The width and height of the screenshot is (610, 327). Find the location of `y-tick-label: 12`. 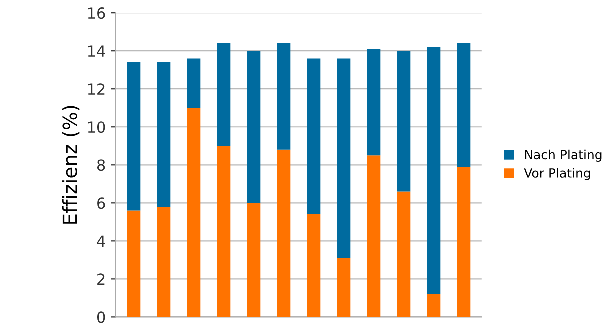

y-tick-label: 12 is located at coordinates (96, 89).